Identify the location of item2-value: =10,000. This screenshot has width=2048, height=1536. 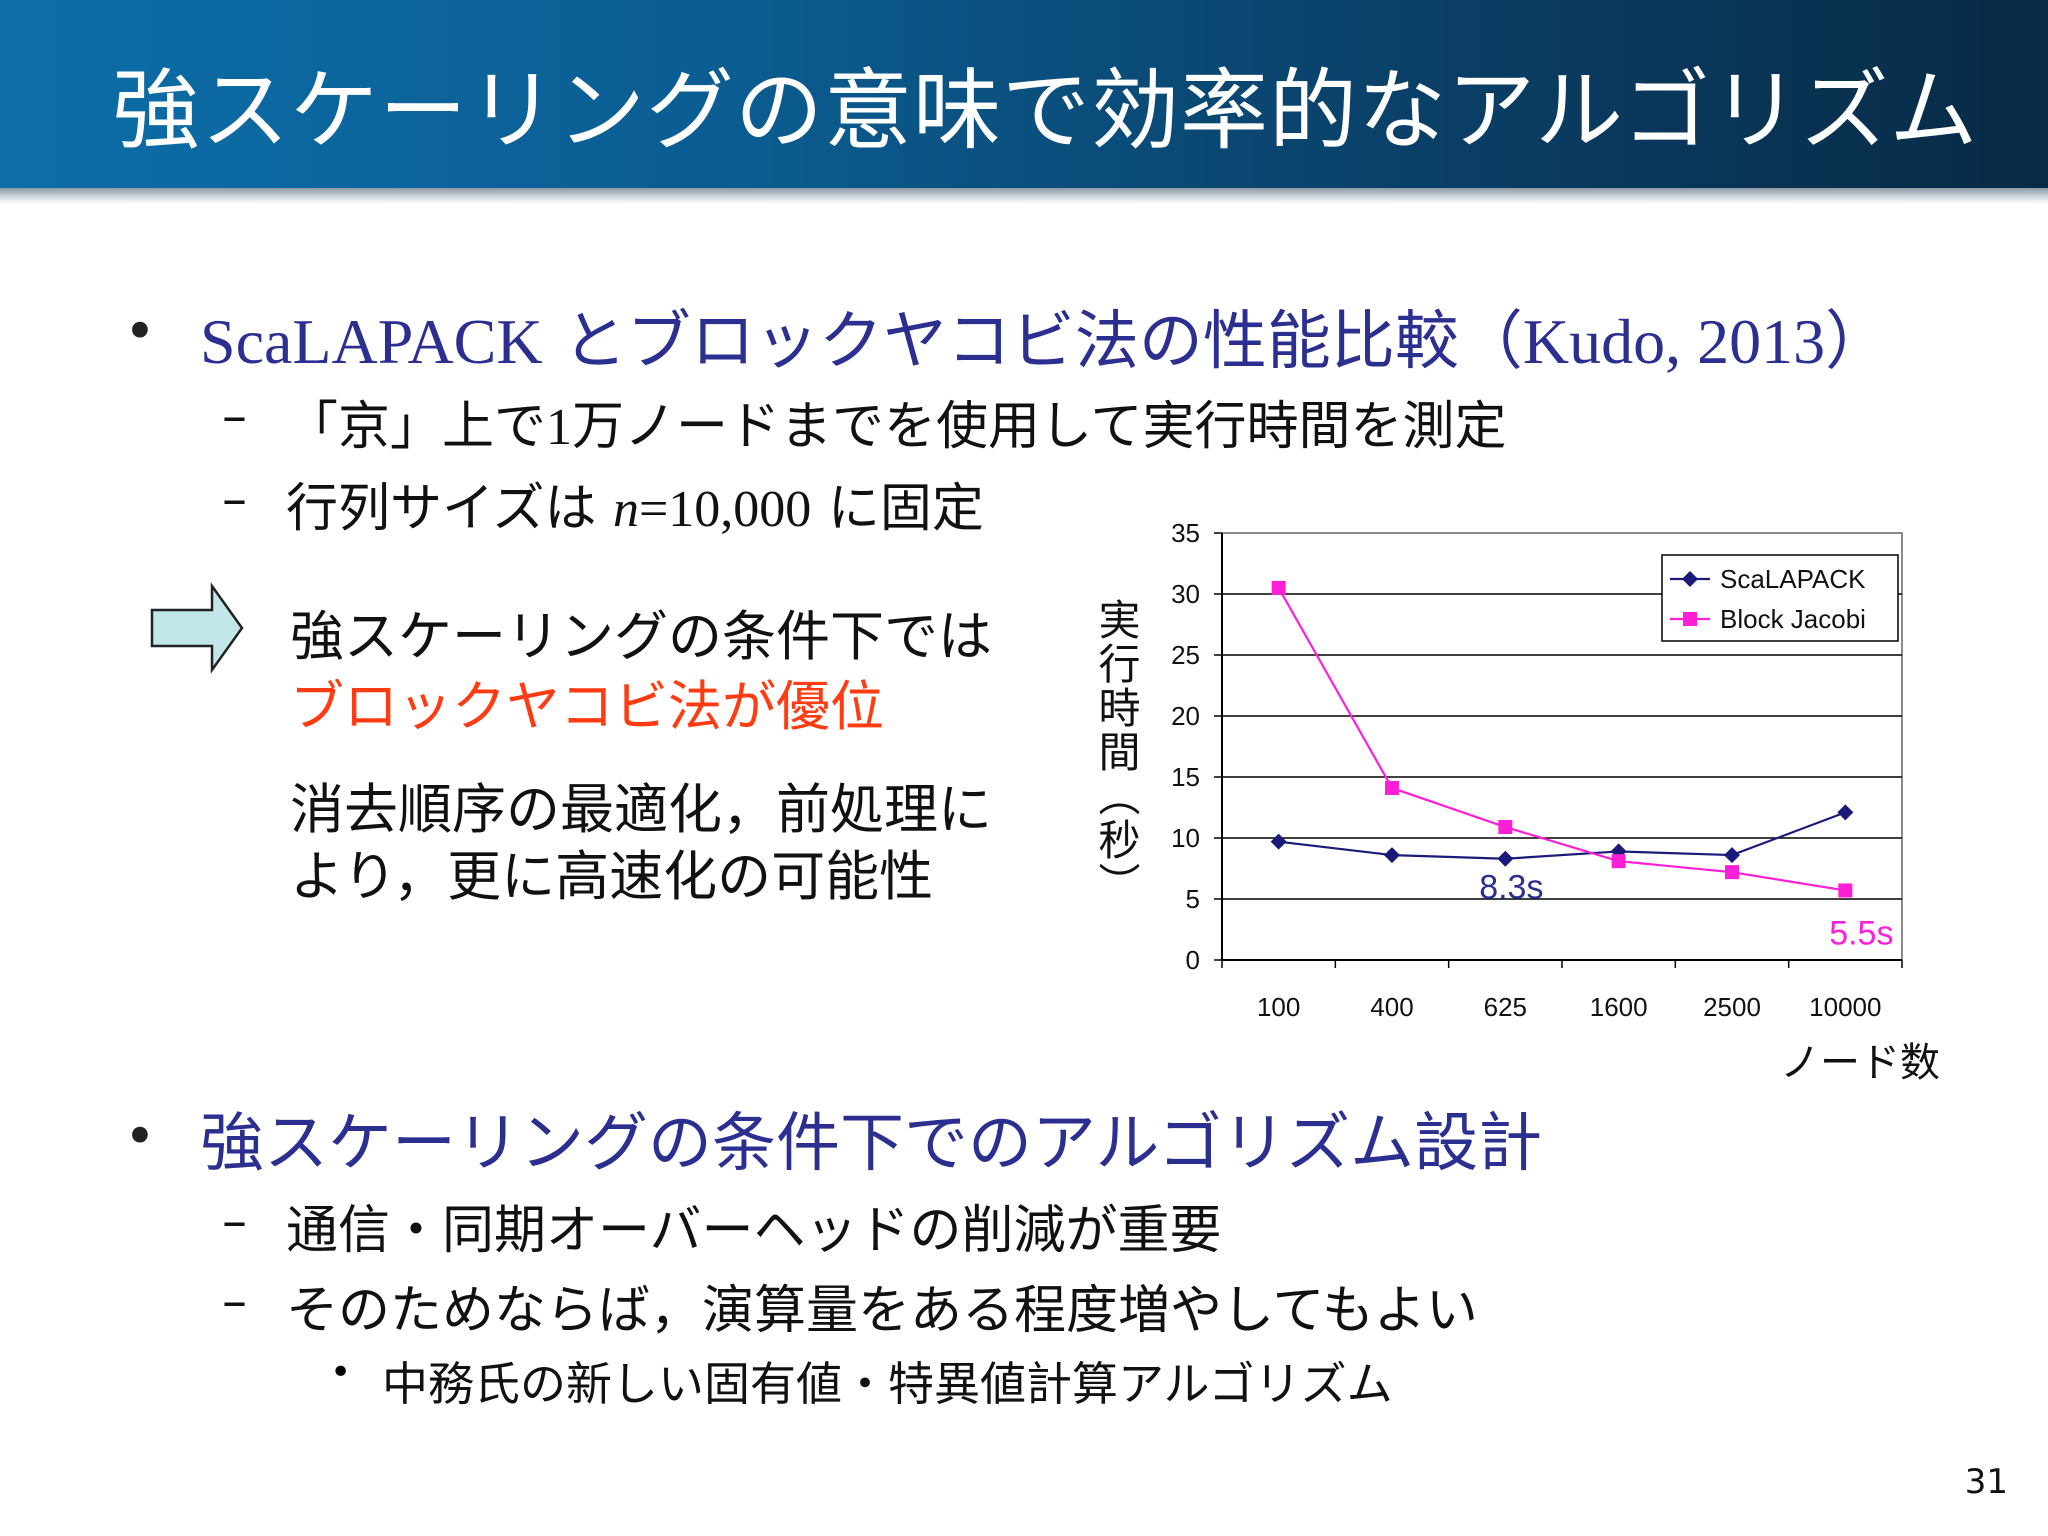
(725, 509).